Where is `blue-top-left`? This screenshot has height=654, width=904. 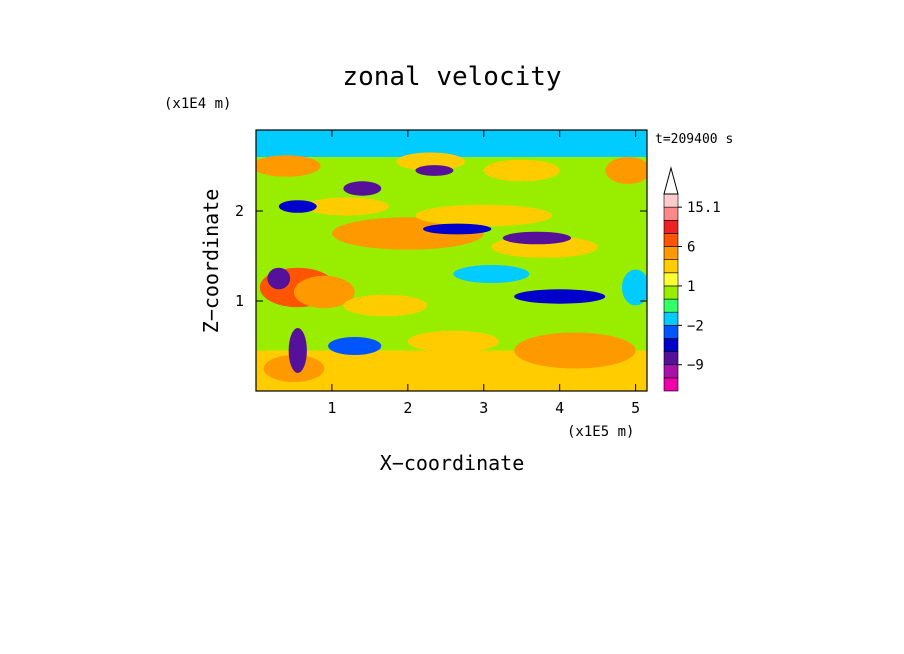
blue-top-left is located at coordinates (362, 188).